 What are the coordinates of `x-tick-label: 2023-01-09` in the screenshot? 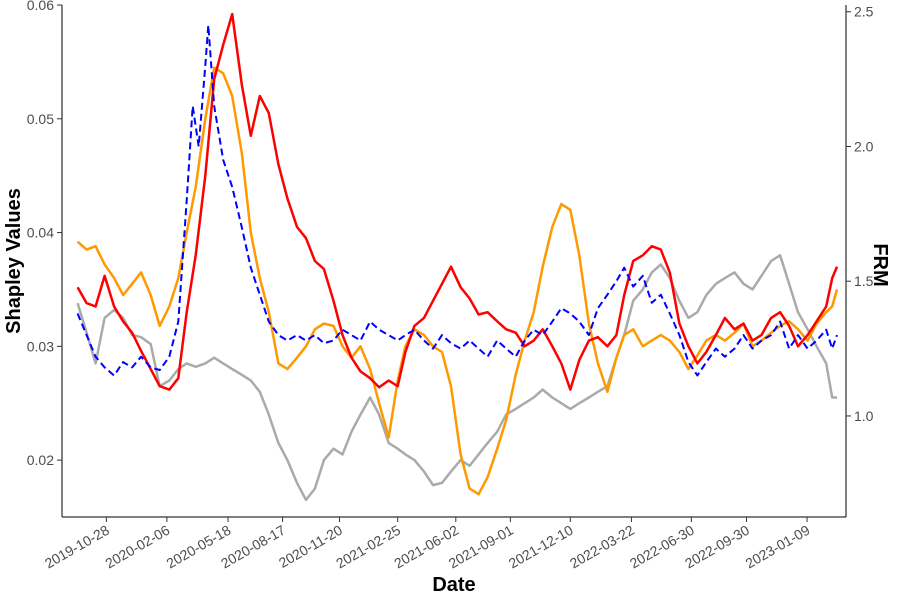 It's located at (778, 547).